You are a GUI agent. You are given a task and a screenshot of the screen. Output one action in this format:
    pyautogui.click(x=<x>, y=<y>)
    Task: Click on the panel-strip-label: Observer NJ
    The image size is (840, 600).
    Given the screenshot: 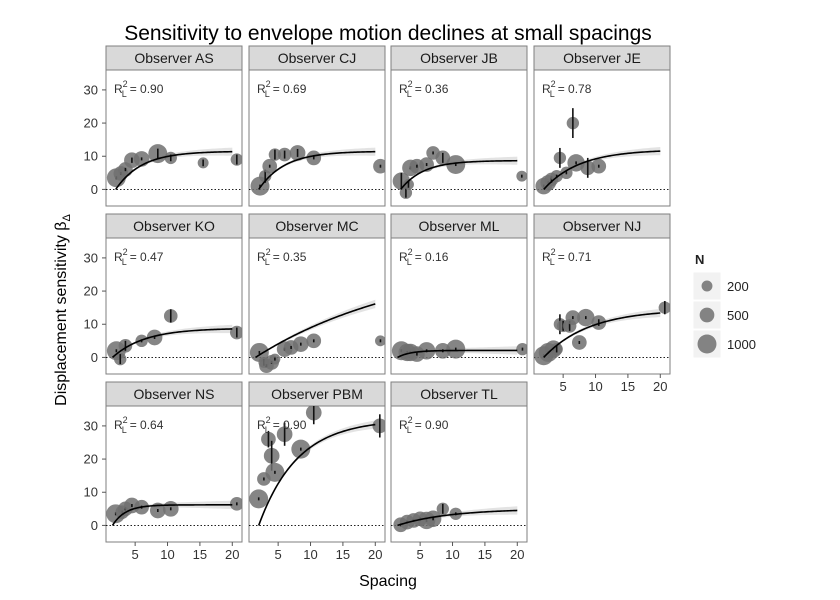 What is the action you would take?
    pyautogui.click(x=602, y=226)
    